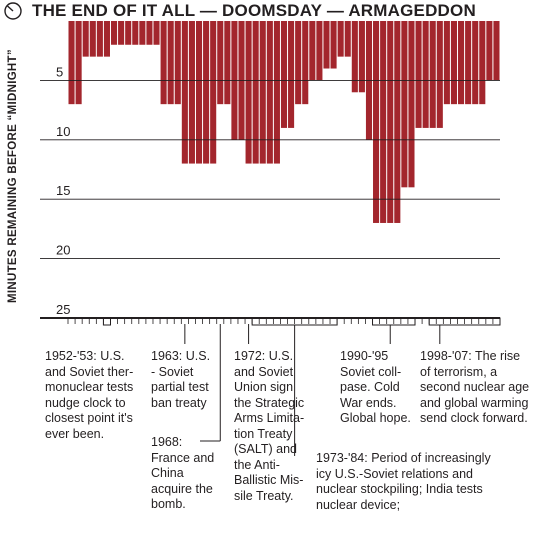 The width and height of the screenshot is (533, 535). Describe the element at coordinates (106, 321) in the screenshot. I see `leader-box-1952` at that location.